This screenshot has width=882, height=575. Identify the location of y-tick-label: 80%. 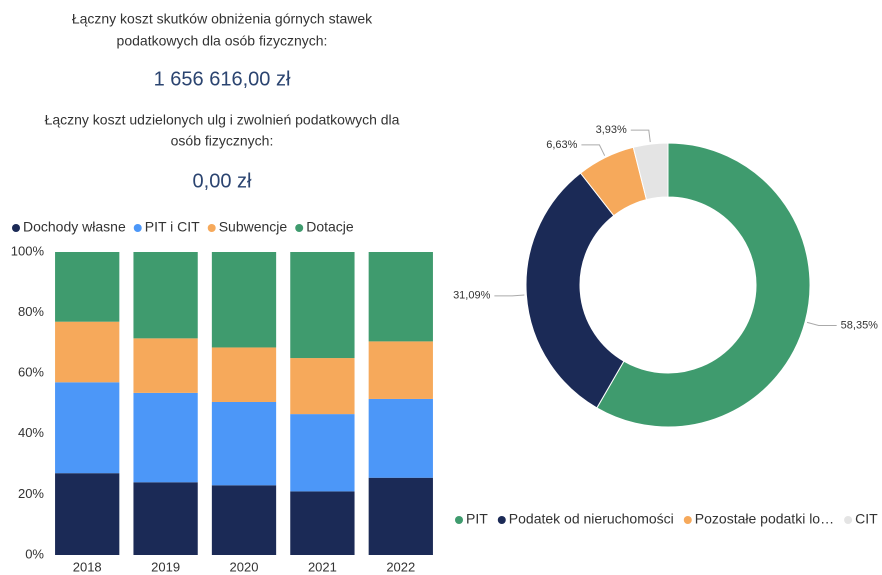
(31, 311).